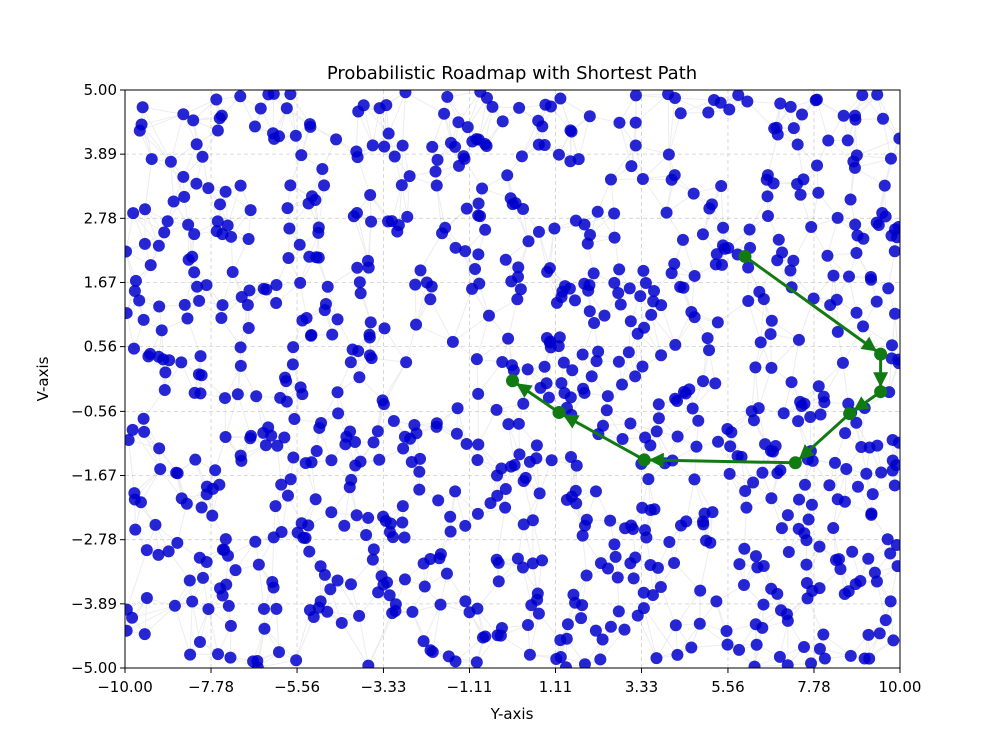  What do you see at coordinates (100, 347) in the screenshot?
I see `y-tick-label: 0.56` at bounding box center [100, 347].